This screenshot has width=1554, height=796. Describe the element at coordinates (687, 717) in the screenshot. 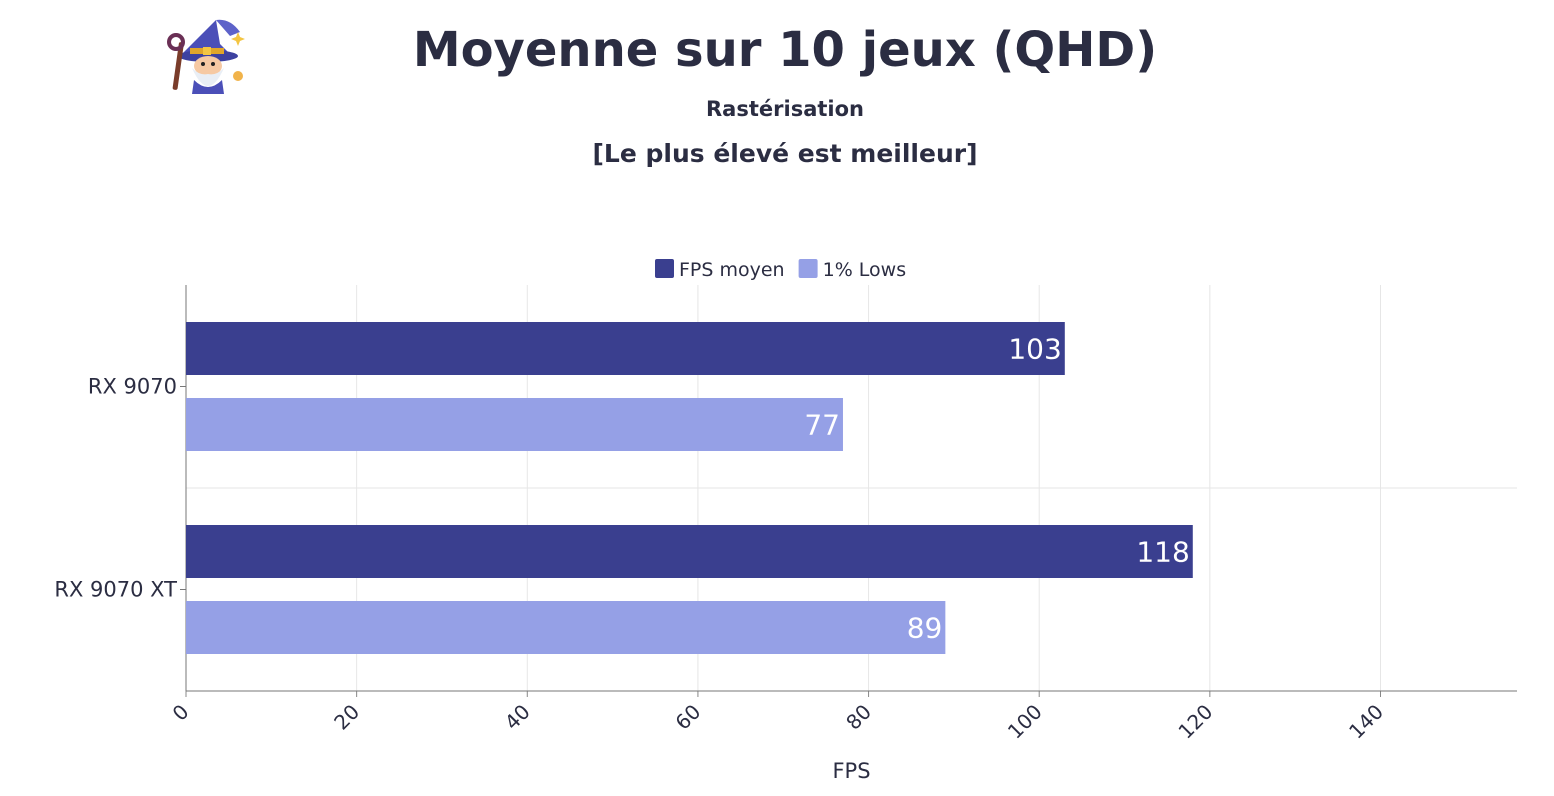

I see `x-tick-label: 60` at that location.